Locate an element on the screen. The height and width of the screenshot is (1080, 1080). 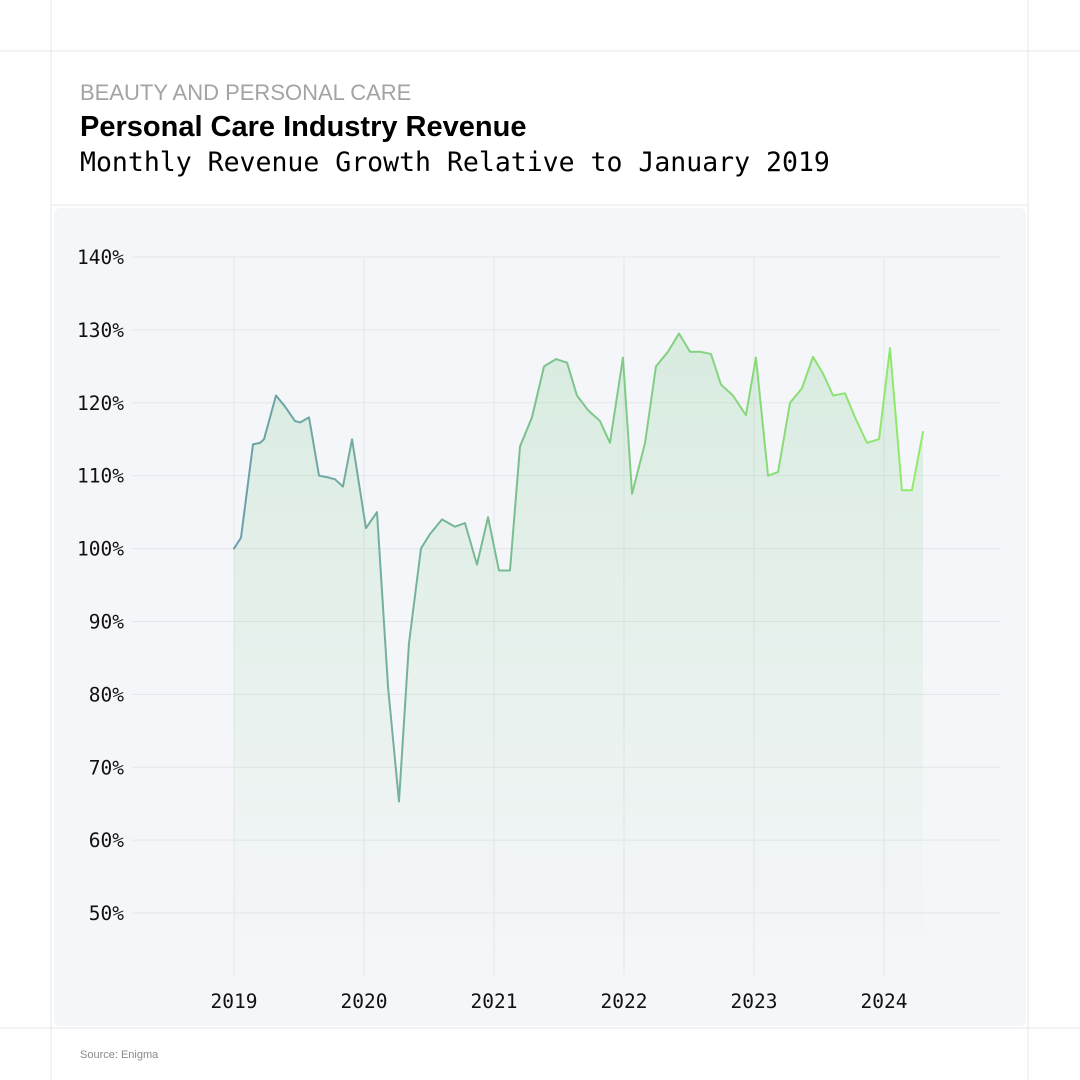
y-tick-label: 80% is located at coordinates (106, 694).